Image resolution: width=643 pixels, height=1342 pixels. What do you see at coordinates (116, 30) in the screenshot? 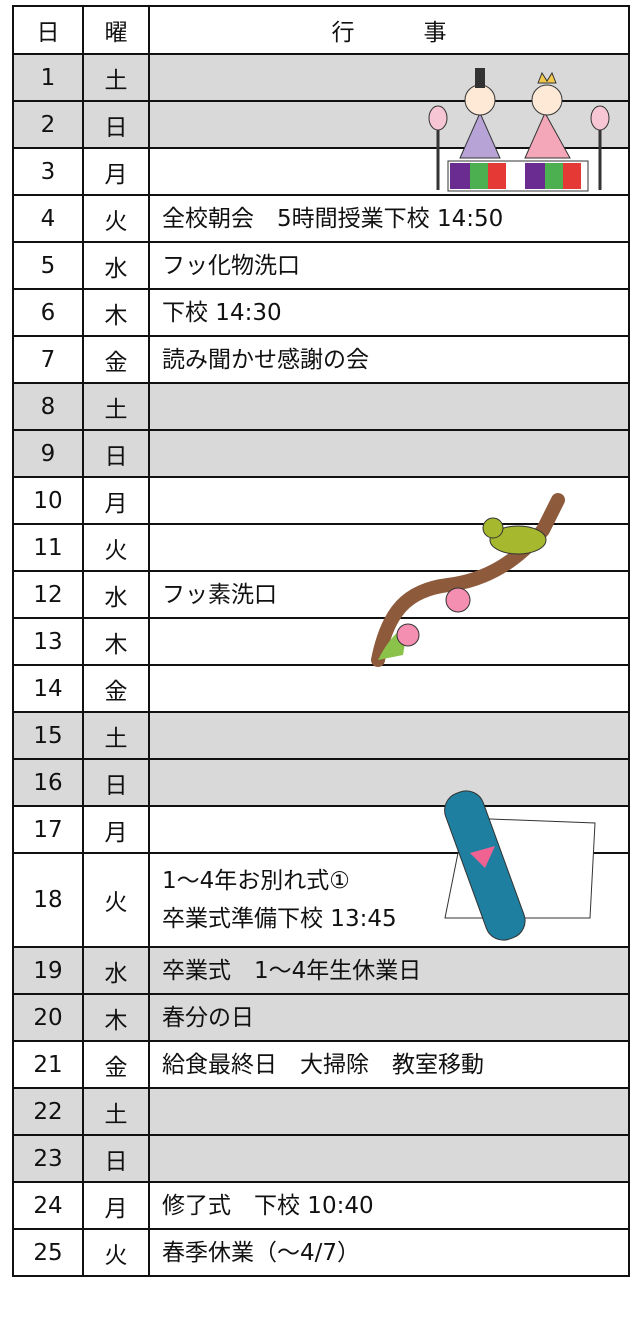
I see `header-weekday: 曜` at bounding box center [116, 30].